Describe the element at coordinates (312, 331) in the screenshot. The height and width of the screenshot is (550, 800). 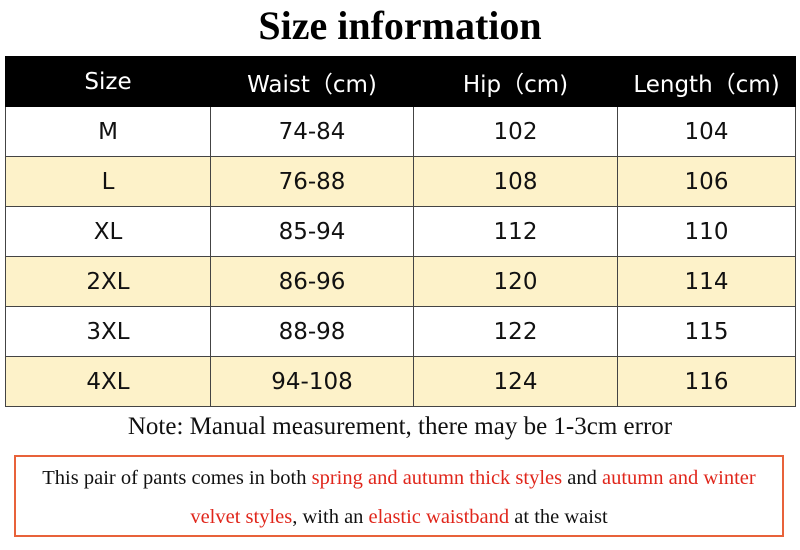
I see `table-cell: 88-98` at that location.